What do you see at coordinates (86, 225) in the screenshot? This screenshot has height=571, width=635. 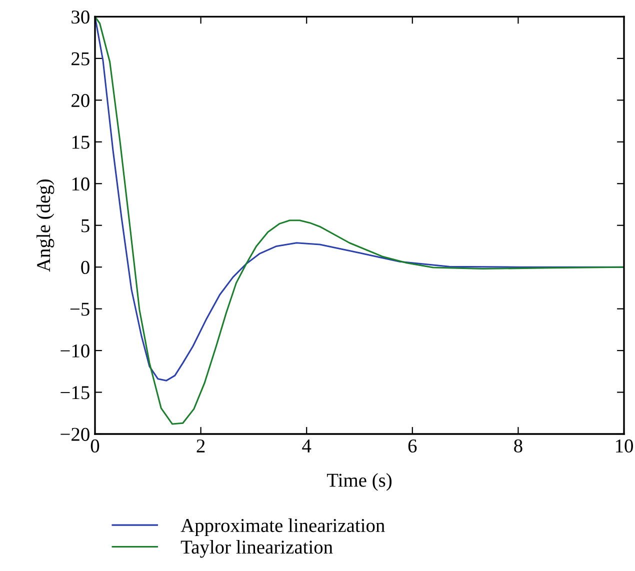 I see `y-tick-label: 5` at bounding box center [86, 225].